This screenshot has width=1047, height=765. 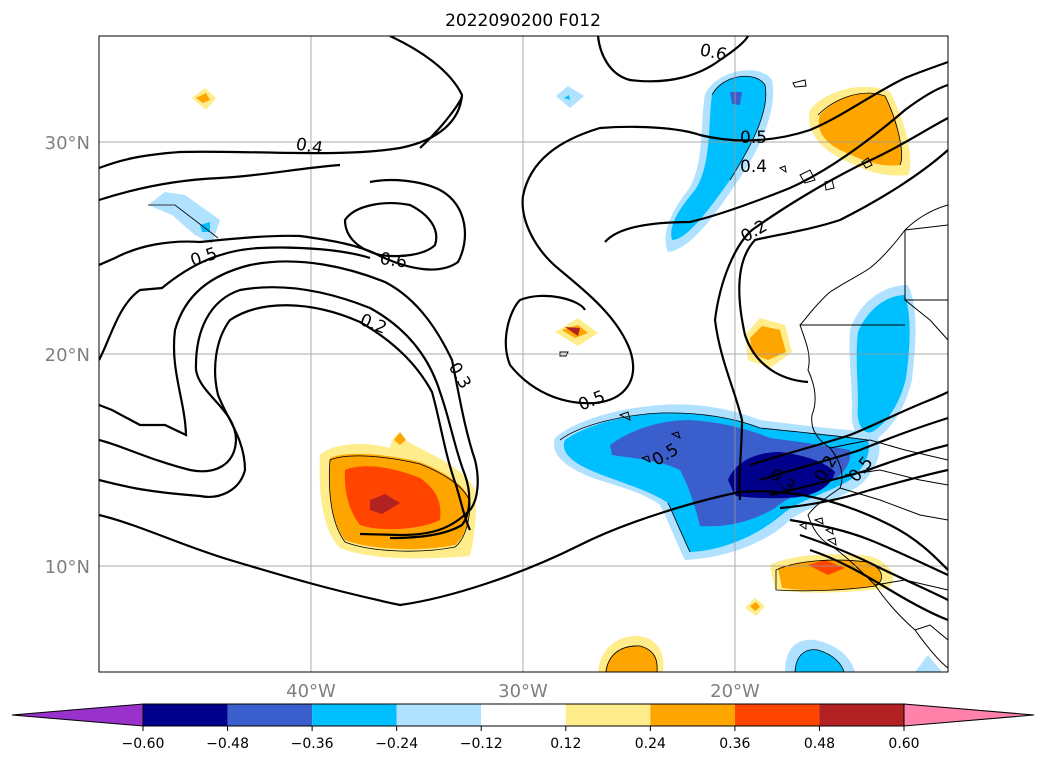 I want to click on chart-title: 2022090200 F012, so click(x=523, y=21).